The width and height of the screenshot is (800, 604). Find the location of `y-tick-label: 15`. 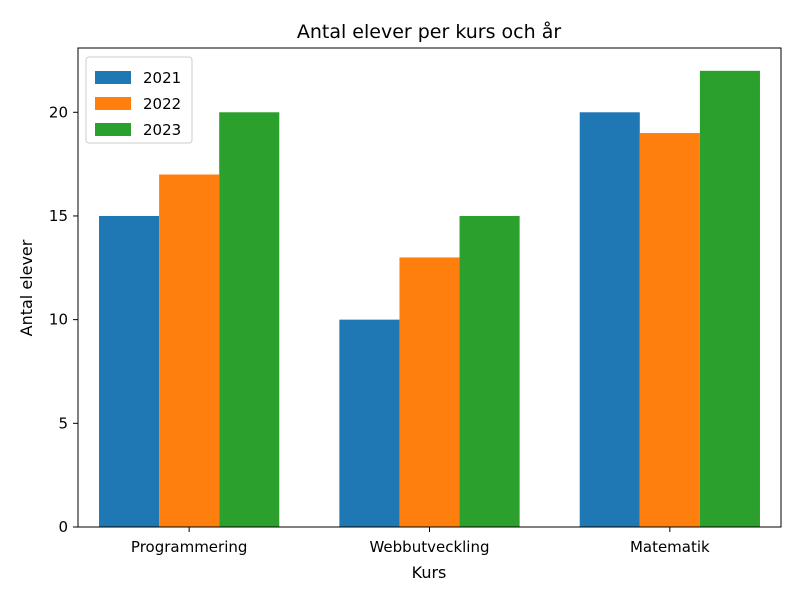

y-tick-label: 15 is located at coordinates (58, 216).